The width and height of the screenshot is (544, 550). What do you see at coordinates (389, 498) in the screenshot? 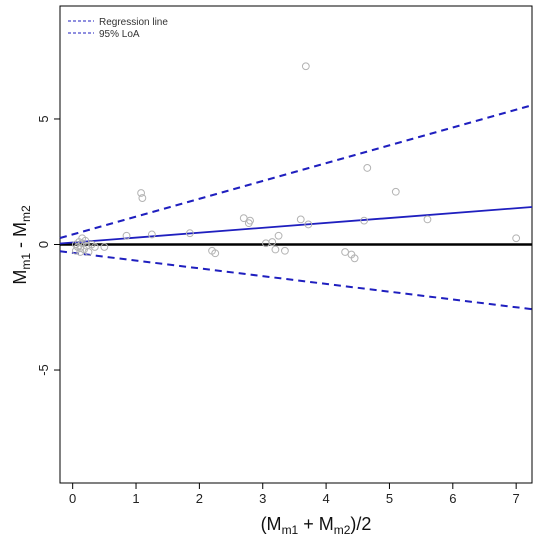
I see `x-tick-label: 5` at bounding box center [389, 498].